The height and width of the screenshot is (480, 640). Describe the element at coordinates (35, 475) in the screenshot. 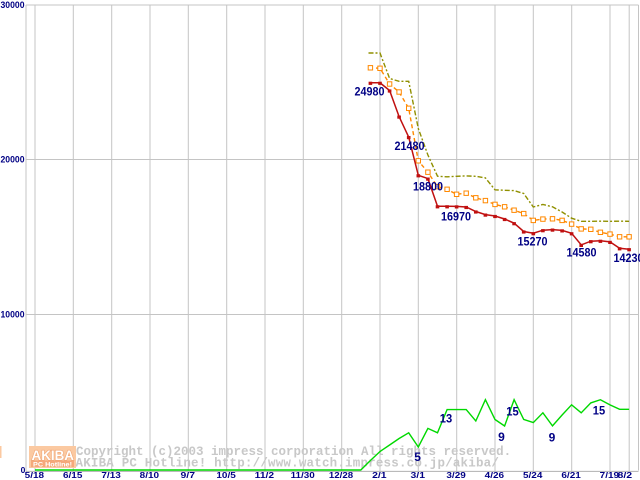

I see `svg-text: 5/18` at that location.